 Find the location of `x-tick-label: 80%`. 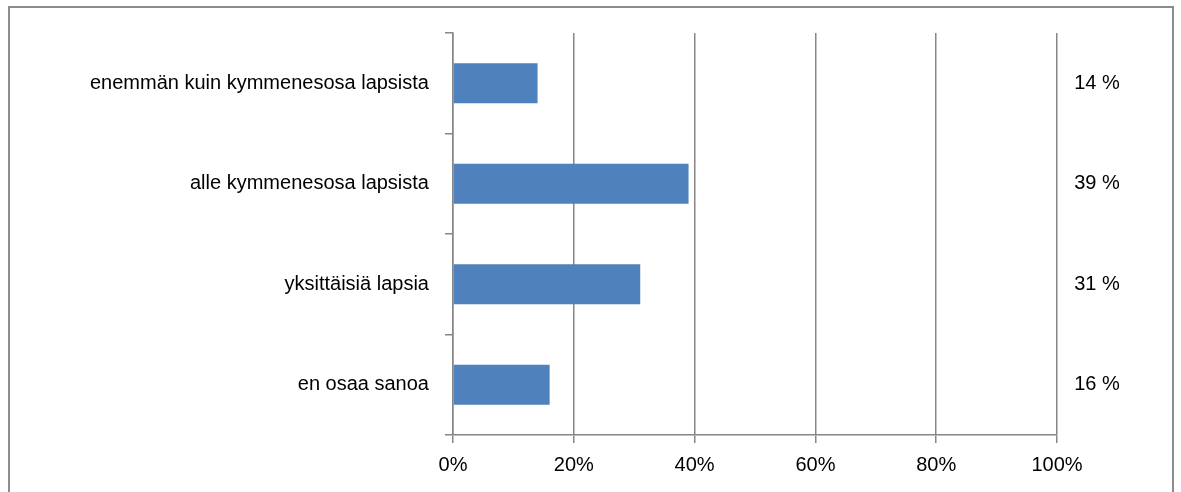

x-tick-label: 80% is located at coordinates (936, 463).